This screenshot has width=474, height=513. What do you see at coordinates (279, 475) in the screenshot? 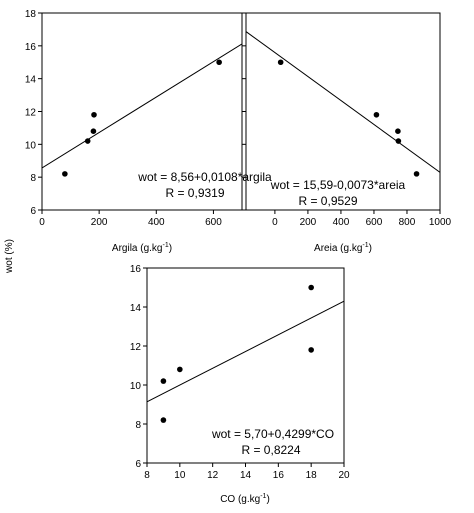
I see `x-tick-label: 16` at bounding box center [279, 475].